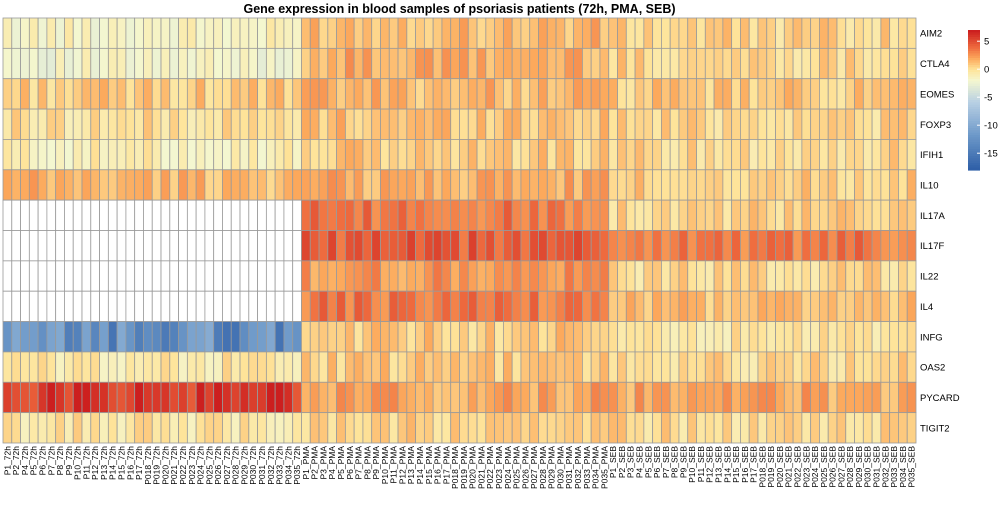 The height and width of the screenshot is (505, 1000). Describe the element at coordinates (148, 465) in the screenshot. I see `column-label: P018_72h` at that location.